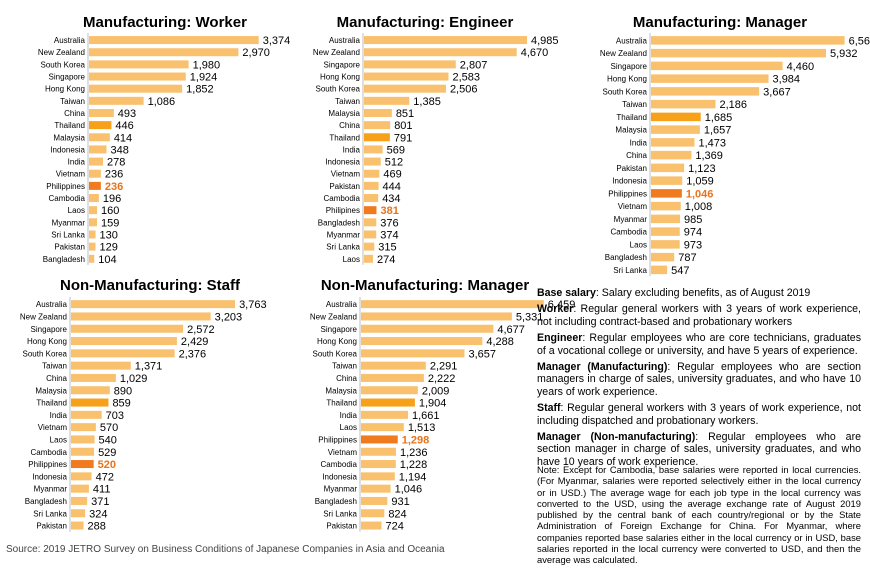 Image resolution: width=870 pixels, height=571 pixels. Describe the element at coordinates (659, 270) in the screenshot. I see `bar-sri-lanka` at that location.